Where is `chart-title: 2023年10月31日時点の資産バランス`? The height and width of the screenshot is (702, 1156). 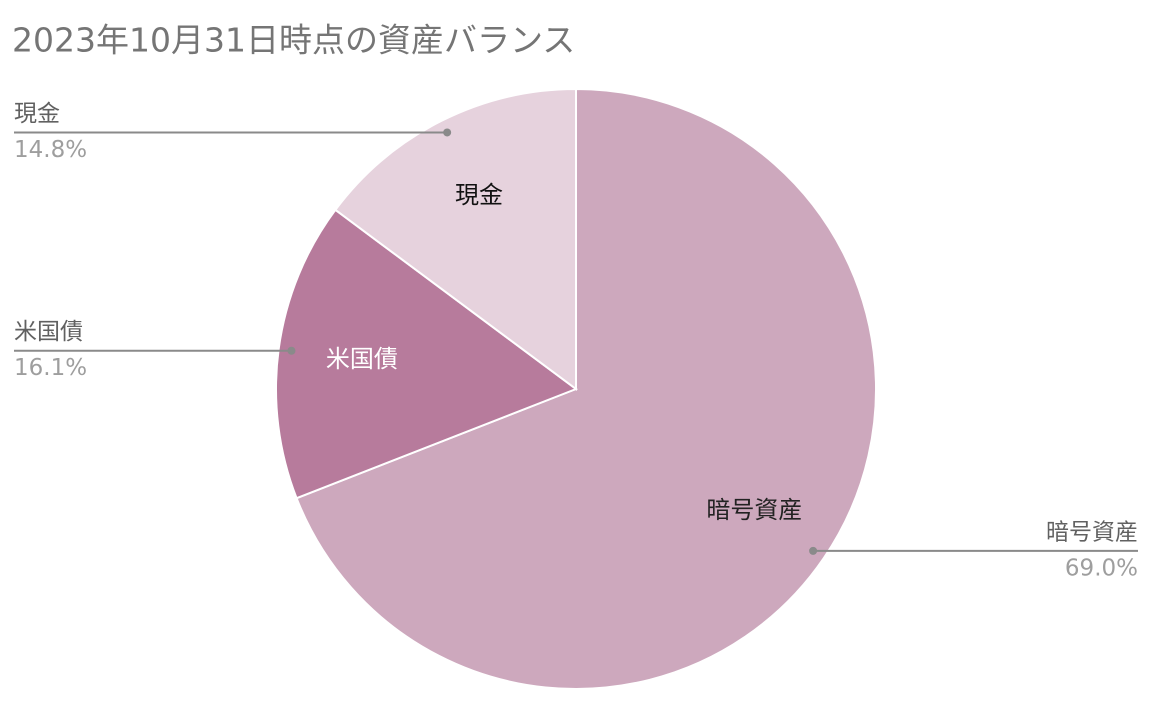
chart-title: 2023年10月31日時点の資産バランス is located at coordinates (293, 40).